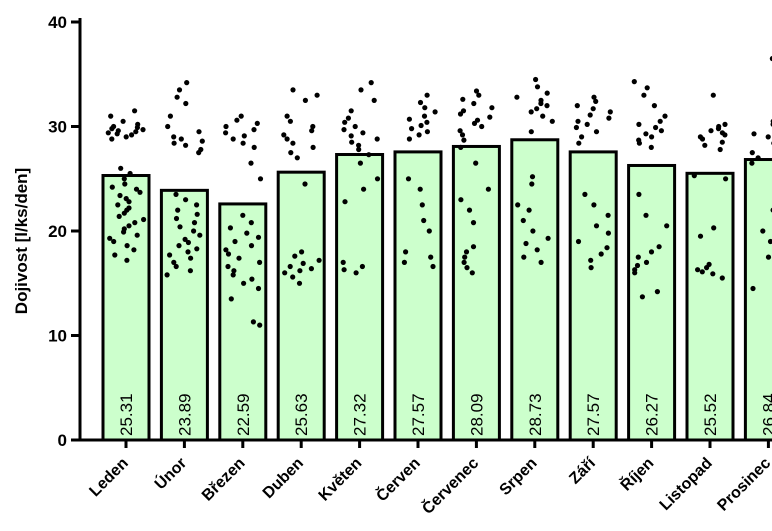 Image resolution: width=772 pixels, height=531 pixels. I want to click on y-axis: 0 10 20 30 40, so click(65, 231).